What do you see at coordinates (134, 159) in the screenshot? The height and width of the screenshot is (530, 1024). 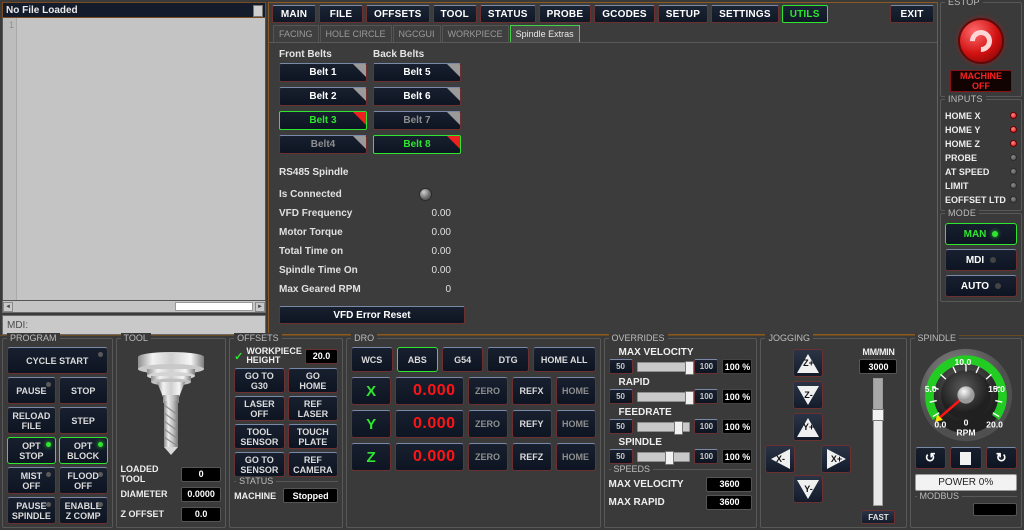 I see `gcode-text-area: 1` at bounding box center [134, 159].